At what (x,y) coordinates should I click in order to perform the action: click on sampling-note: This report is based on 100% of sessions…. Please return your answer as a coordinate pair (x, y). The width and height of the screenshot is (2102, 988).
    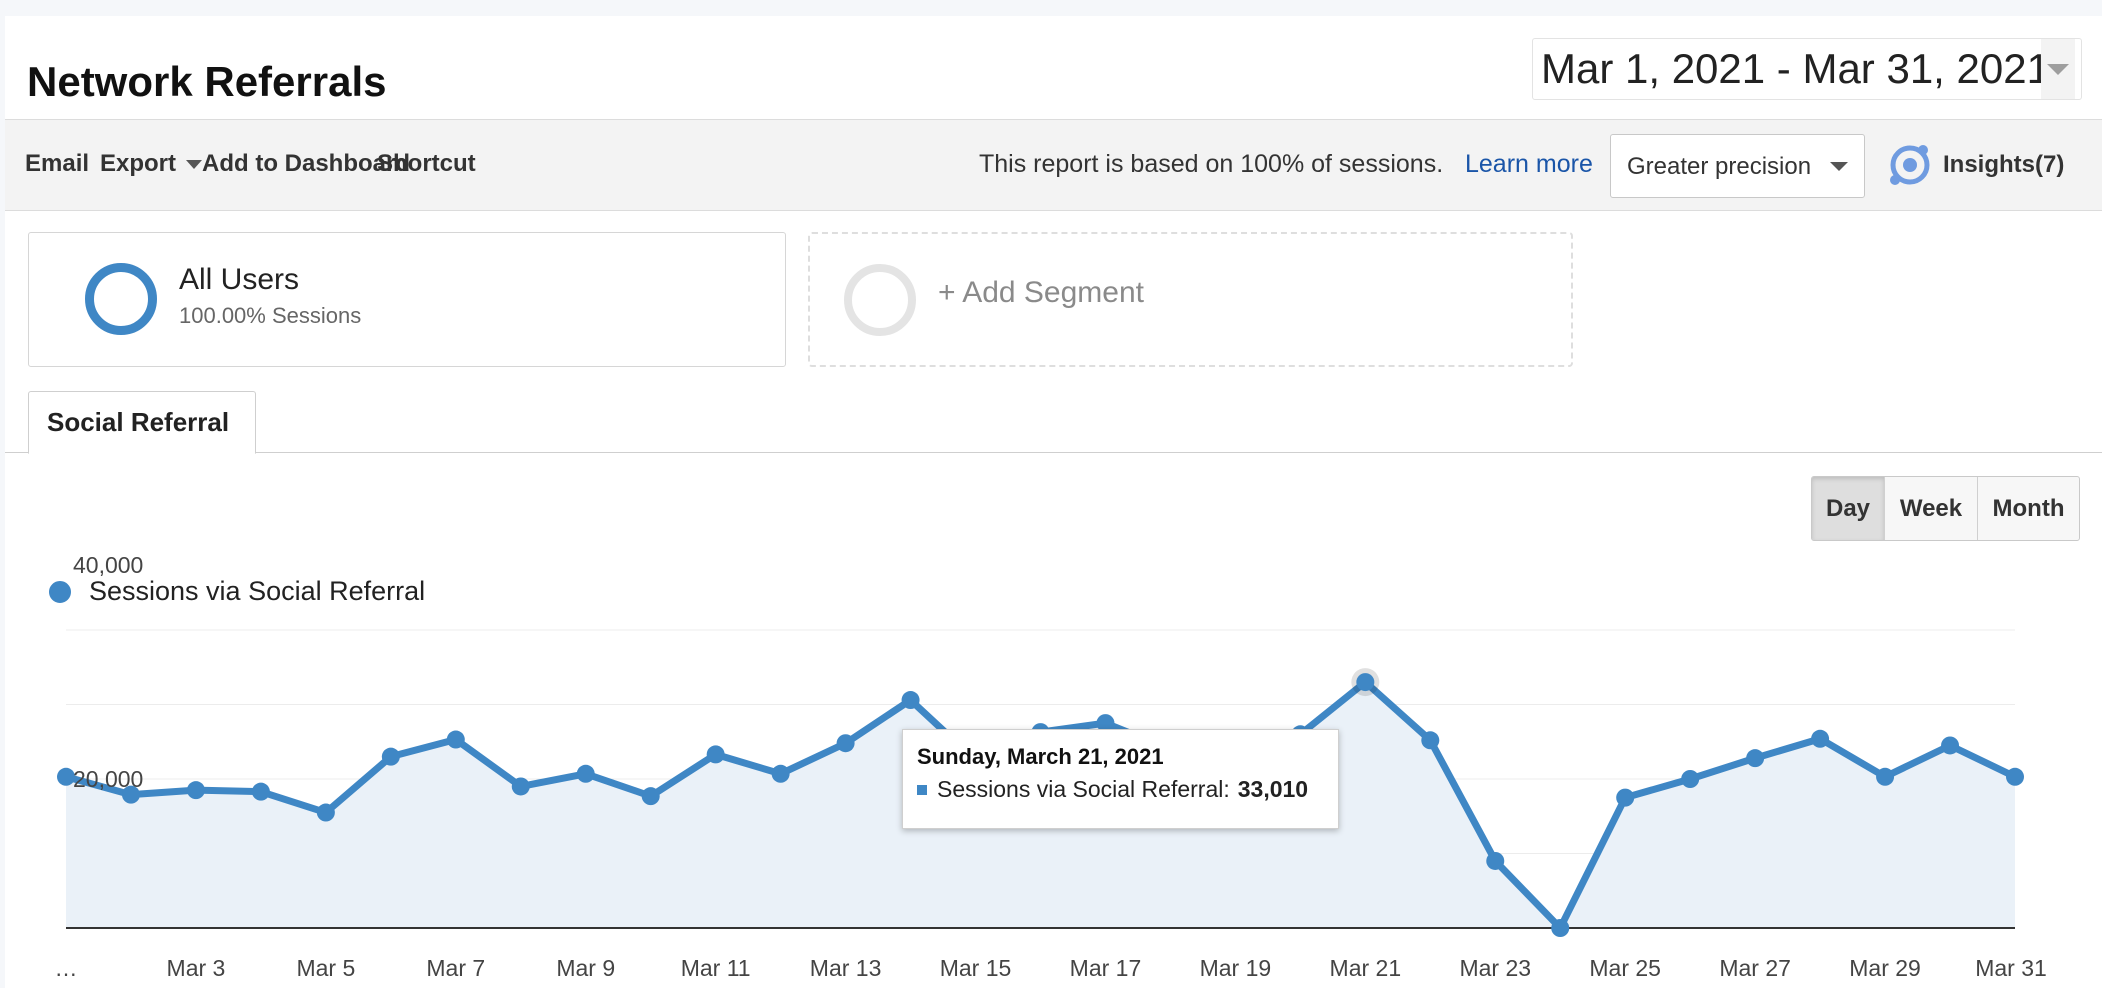
    Looking at the image, I should click on (1211, 164).